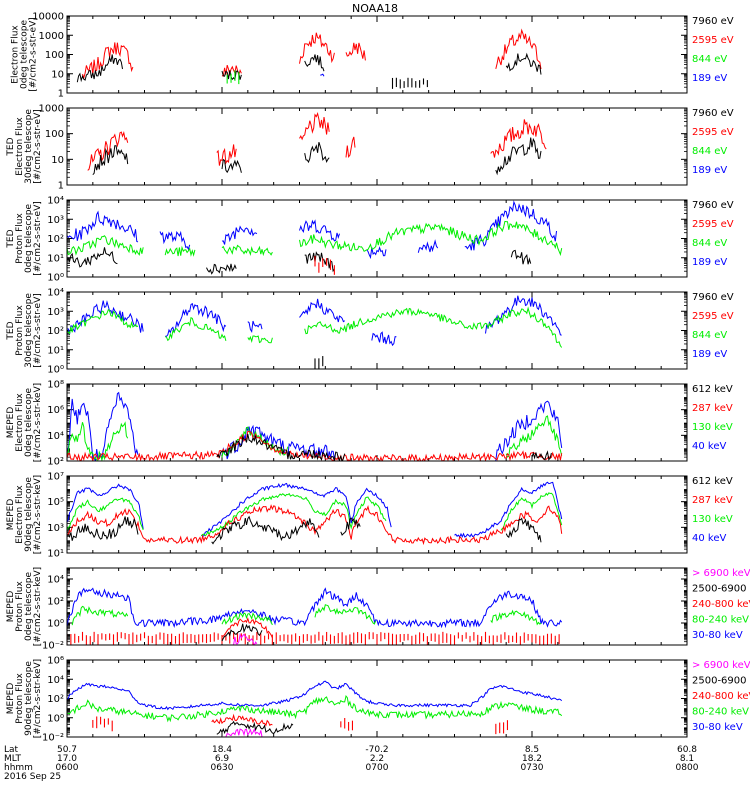 This screenshot has height=800, width=750. I want to click on y-axis-label: 30deg telescope, so click(29, 330).